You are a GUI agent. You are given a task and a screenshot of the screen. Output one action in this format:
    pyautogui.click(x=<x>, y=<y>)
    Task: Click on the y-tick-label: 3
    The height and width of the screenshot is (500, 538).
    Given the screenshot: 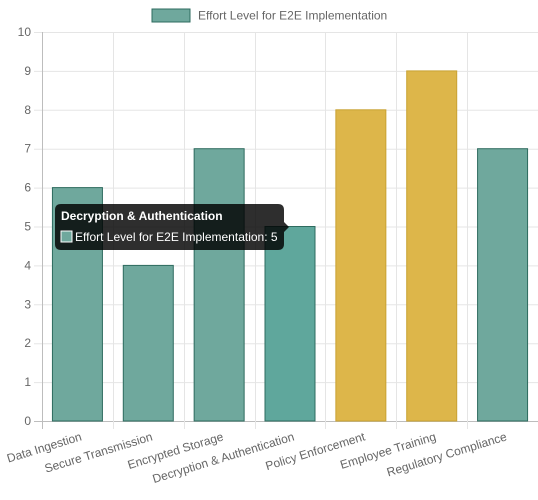 What is the action you would take?
    pyautogui.click(x=27, y=304)
    